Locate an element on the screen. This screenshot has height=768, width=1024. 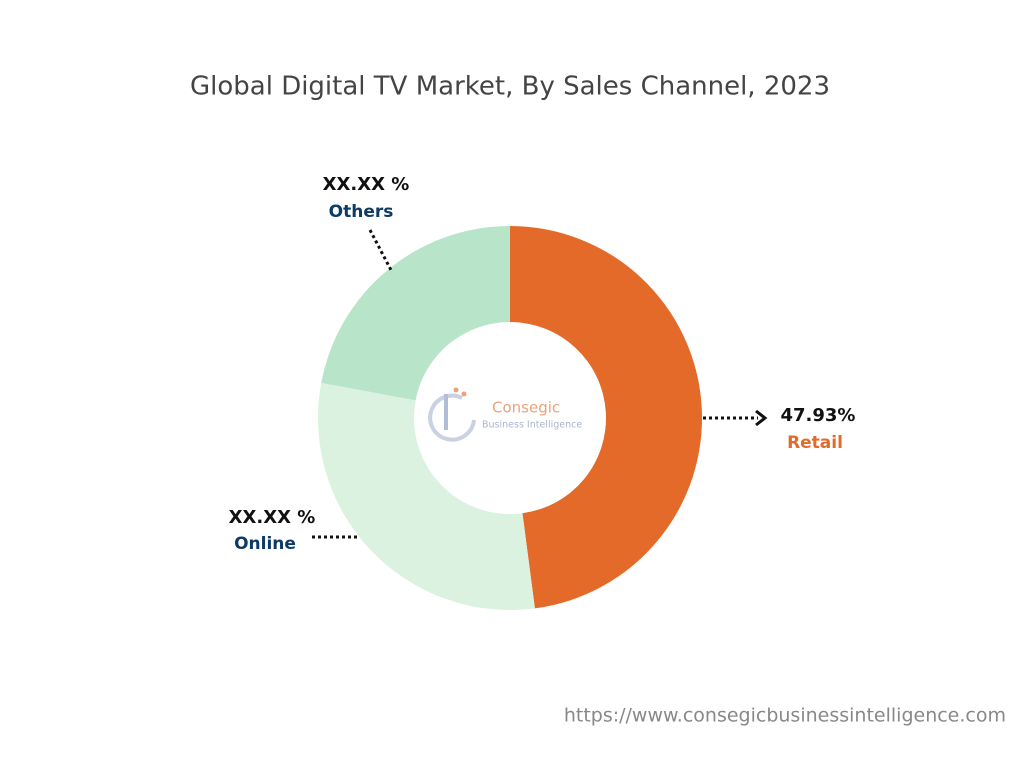
logo: Consegic Business Intelligence is located at coordinates (505, 414).